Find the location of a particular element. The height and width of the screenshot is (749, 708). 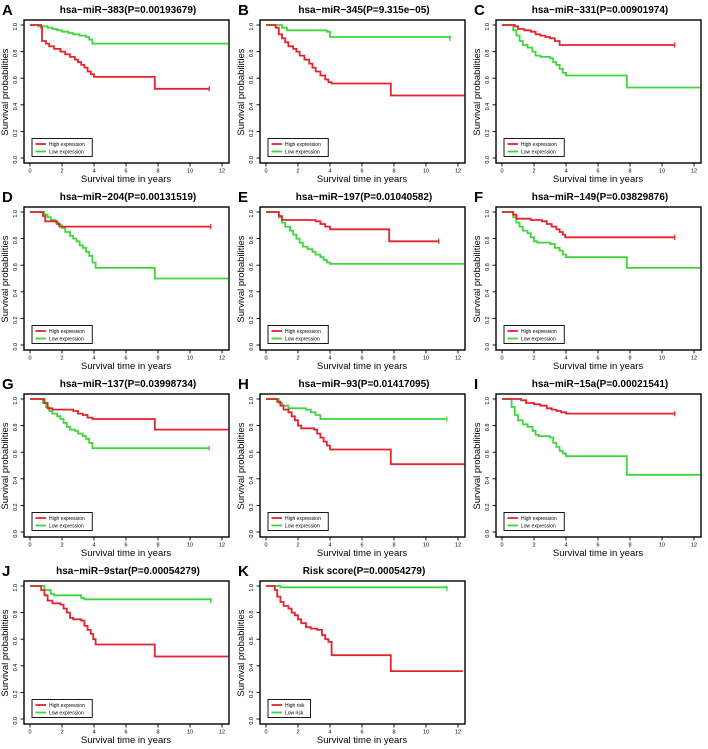

panel-letter: H is located at coordinates (243, 384).